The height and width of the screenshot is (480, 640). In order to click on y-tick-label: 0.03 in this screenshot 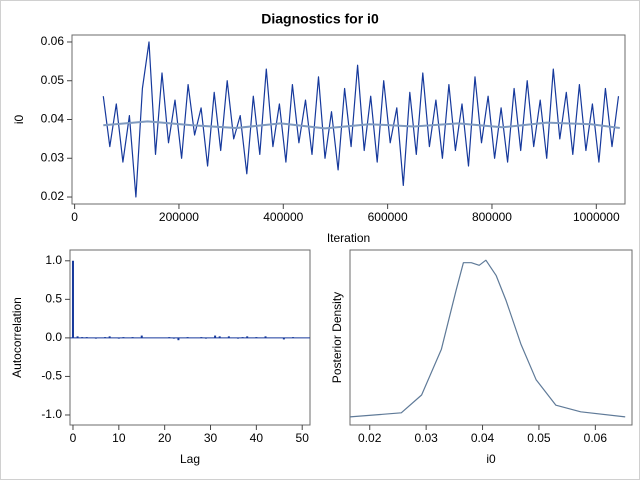, I will do `click(53, 157)`.